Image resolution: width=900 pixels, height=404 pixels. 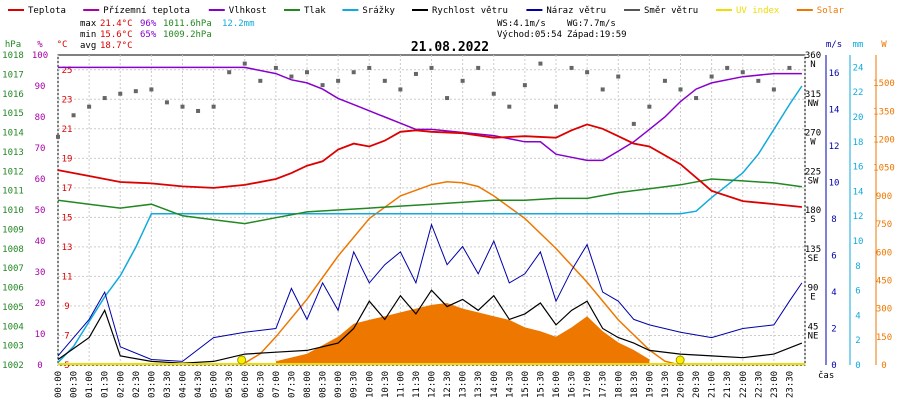 I want to click on pressure-line, so click(x=430, y=201).